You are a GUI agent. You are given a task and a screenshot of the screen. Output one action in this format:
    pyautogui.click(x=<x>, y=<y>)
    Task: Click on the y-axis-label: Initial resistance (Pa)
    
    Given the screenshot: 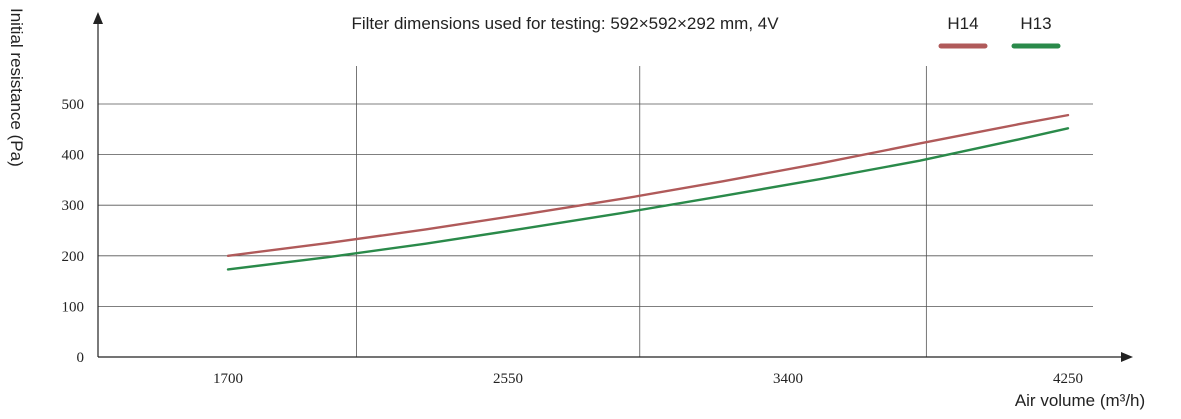 What is the action you would take?
    pyautogui.click(x=16, y=87)
    